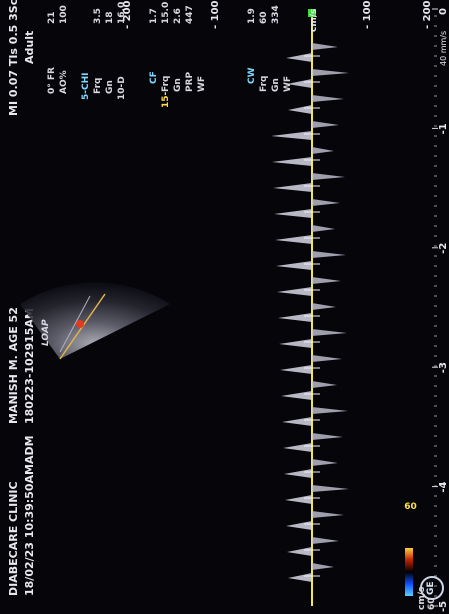 Image resolution: width=449 pixels, height=614 pixels. What do you see at coordinates (75, 324) in the screenshot?
I see `sector-line` at bounding box center [75, 324].